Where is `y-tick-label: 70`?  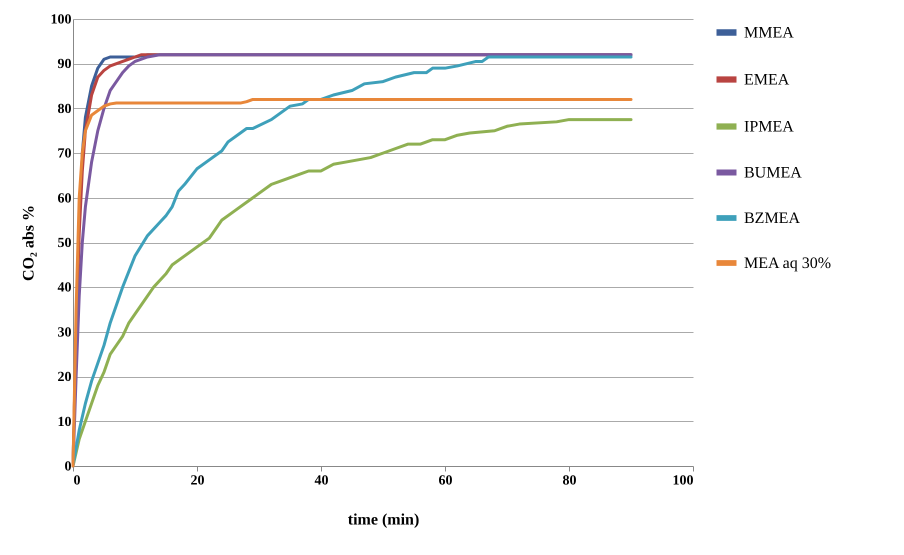
y-tick-label: 70 is located at coordinates (65, 154).